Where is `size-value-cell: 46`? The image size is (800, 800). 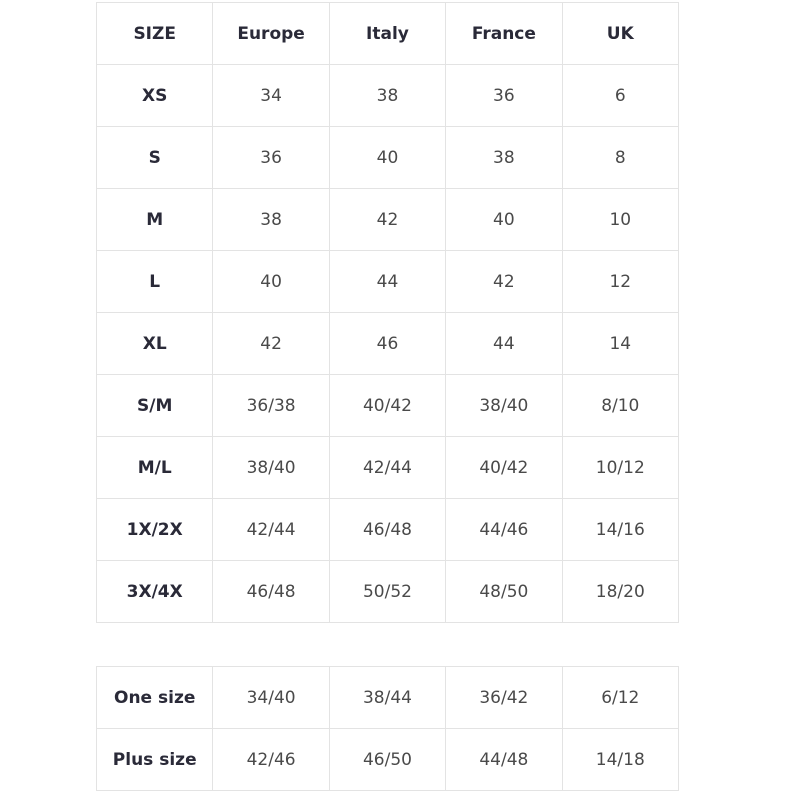
size-value-cell: 46 is located at coordinates (387, 343).